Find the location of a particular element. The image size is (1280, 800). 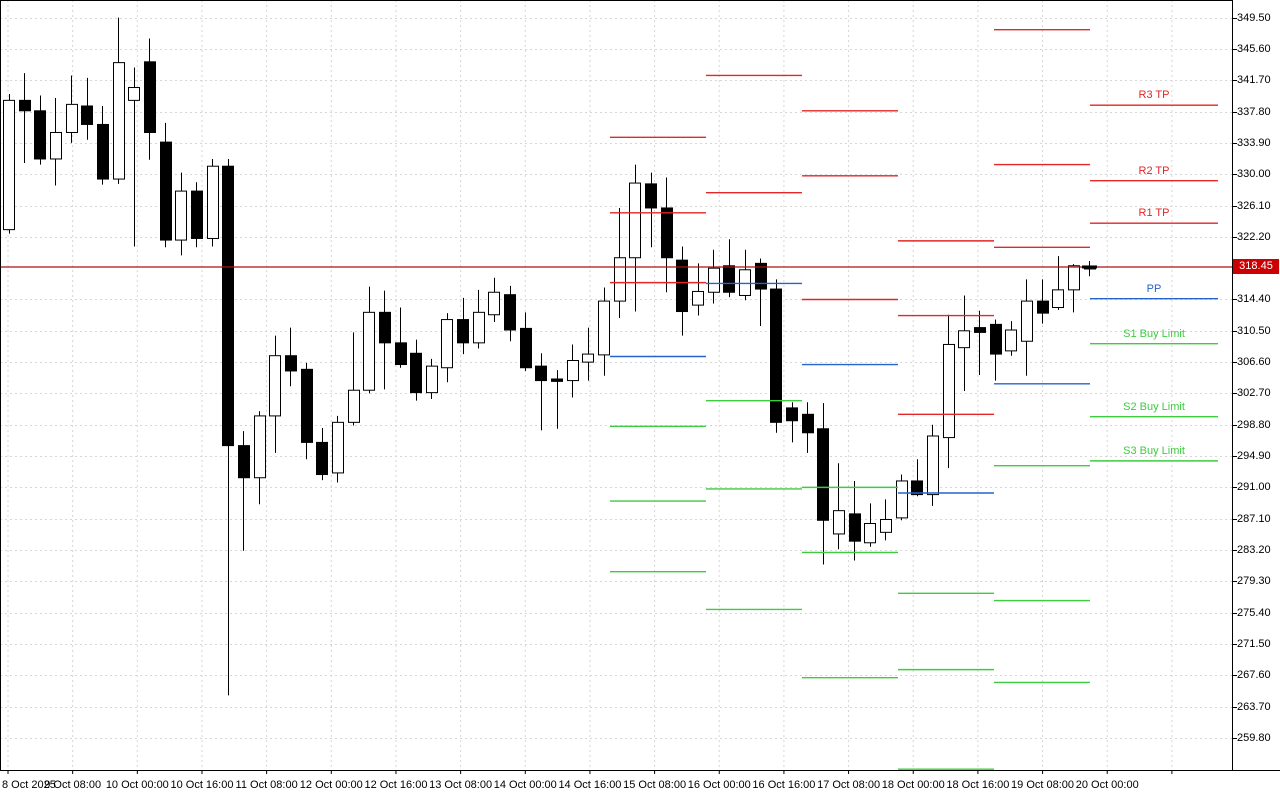

y-axis-label: 337.80 is located at coordinates (1254, 111).